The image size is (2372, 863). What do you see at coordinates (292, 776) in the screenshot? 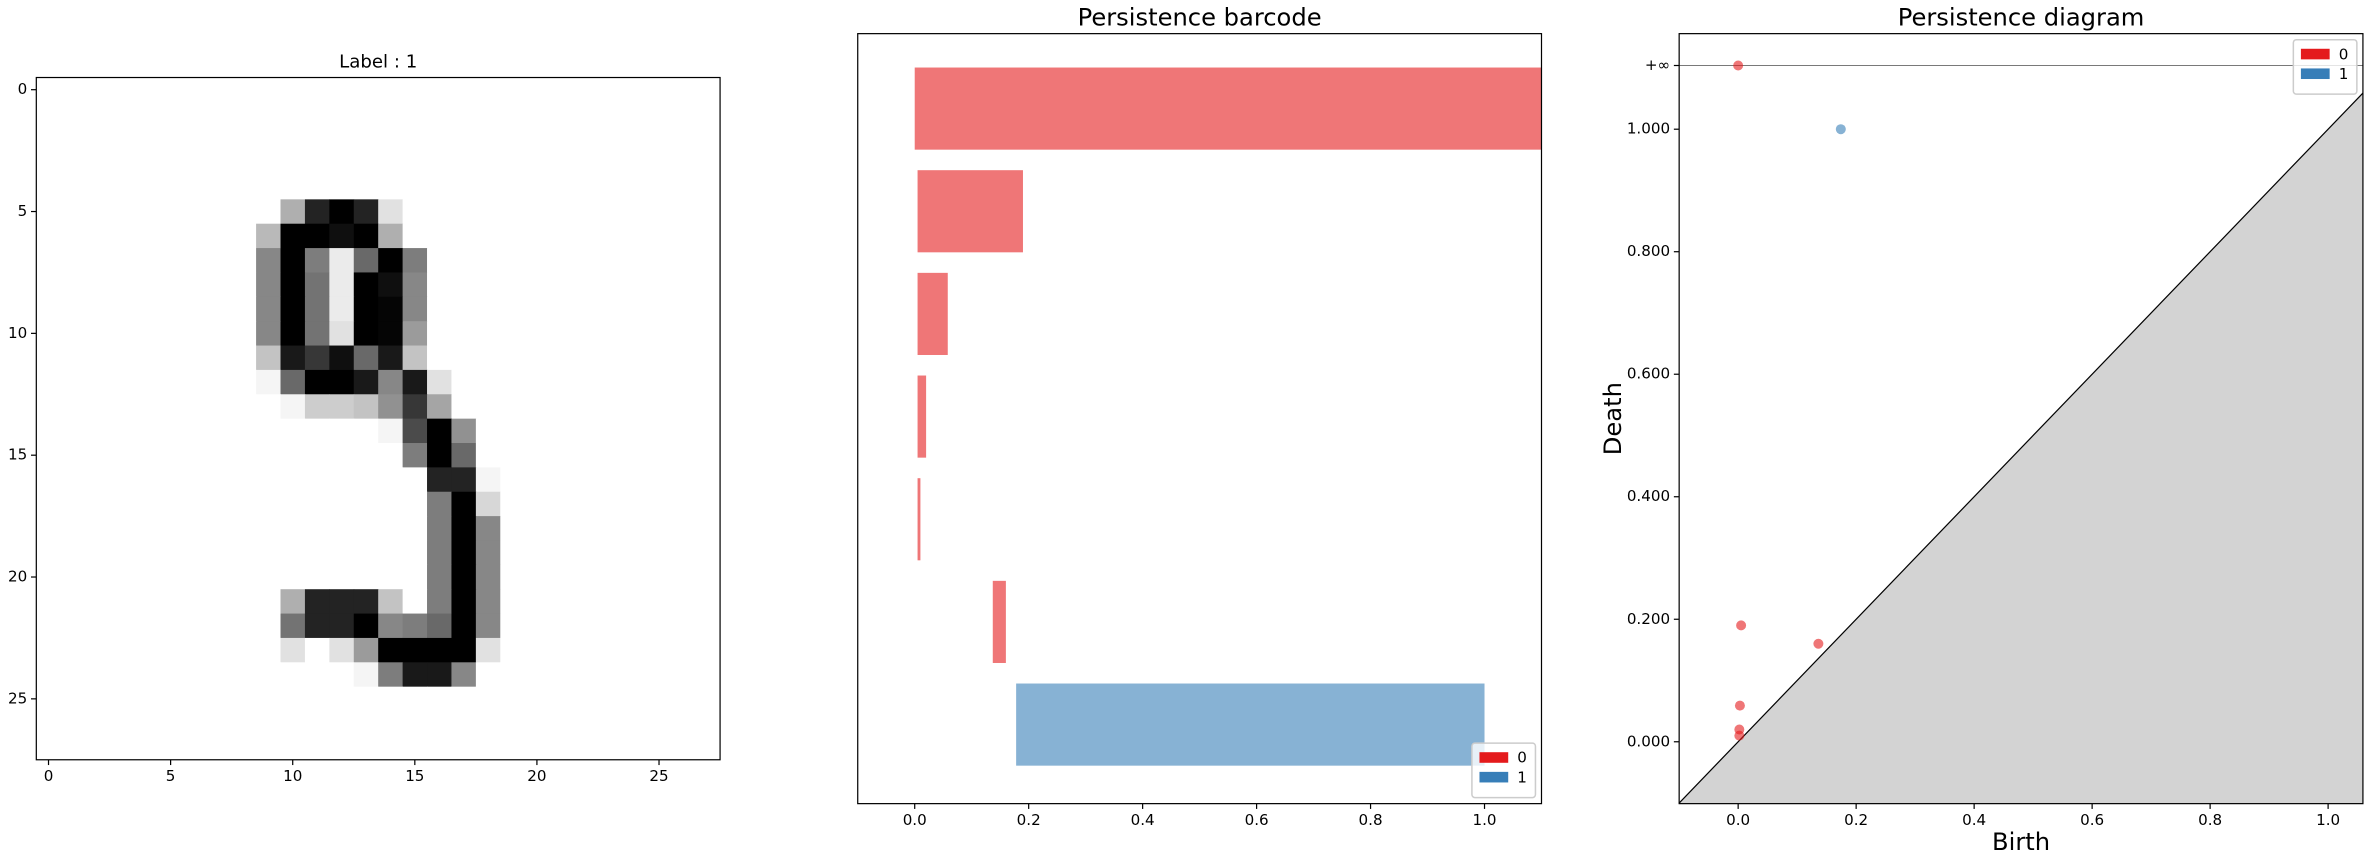
I see `x-tick-label: 10` at bounding box center [292, 776].